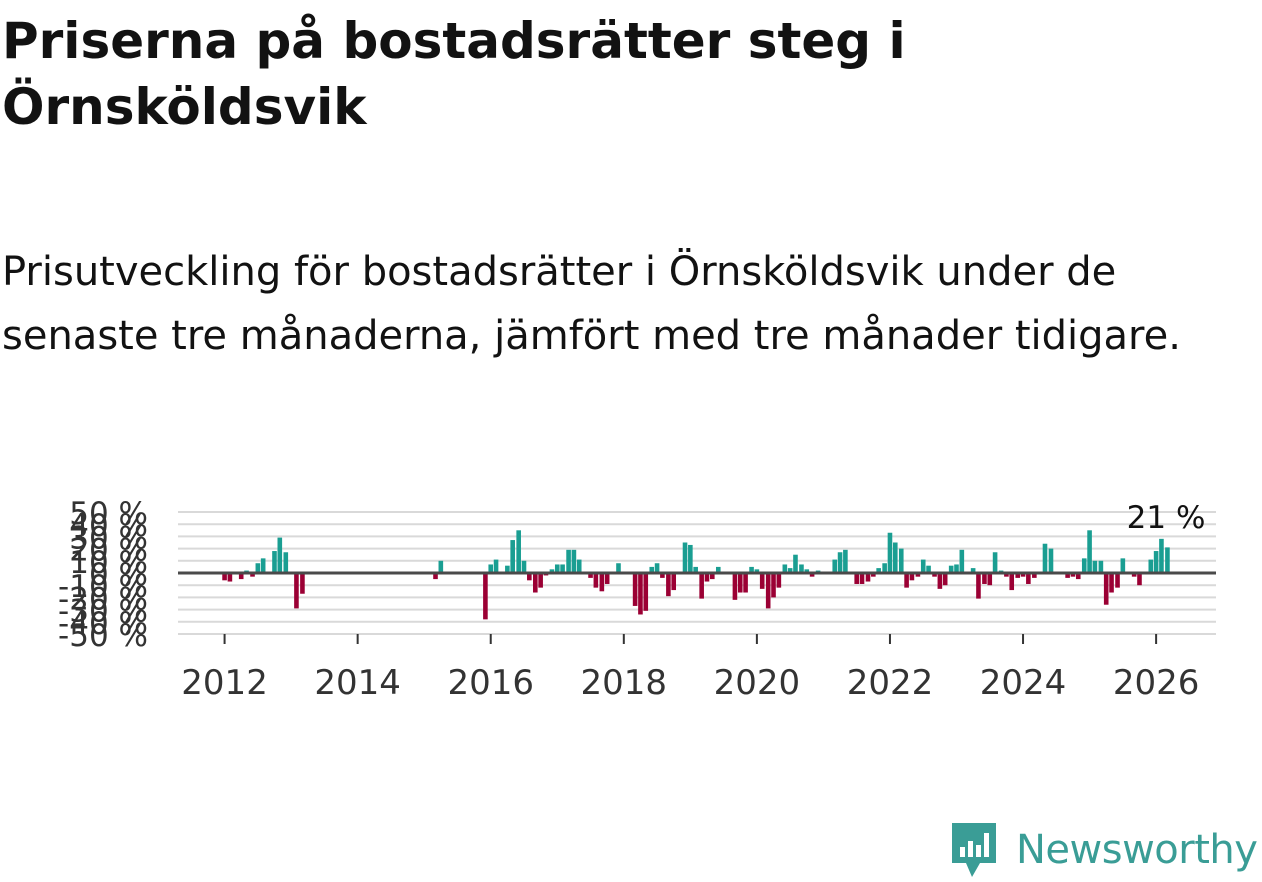 The width and height of the screenshot is (1262, 882). What do you see at coordinates (624, 683) in the screenshot?
I see `x-tick-label: 2018` at bounding box center [624, 683].